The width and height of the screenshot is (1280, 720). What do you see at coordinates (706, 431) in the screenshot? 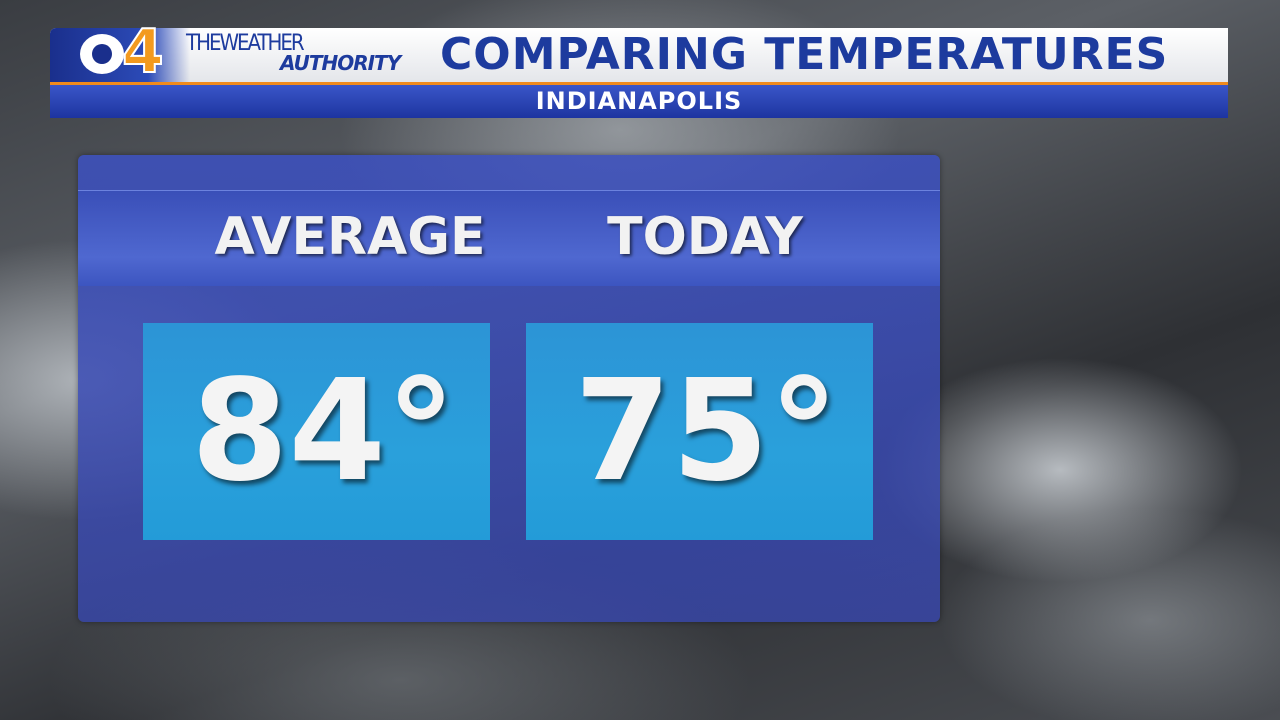
I see `temperature: 75°` at bounding box center [706, 431].